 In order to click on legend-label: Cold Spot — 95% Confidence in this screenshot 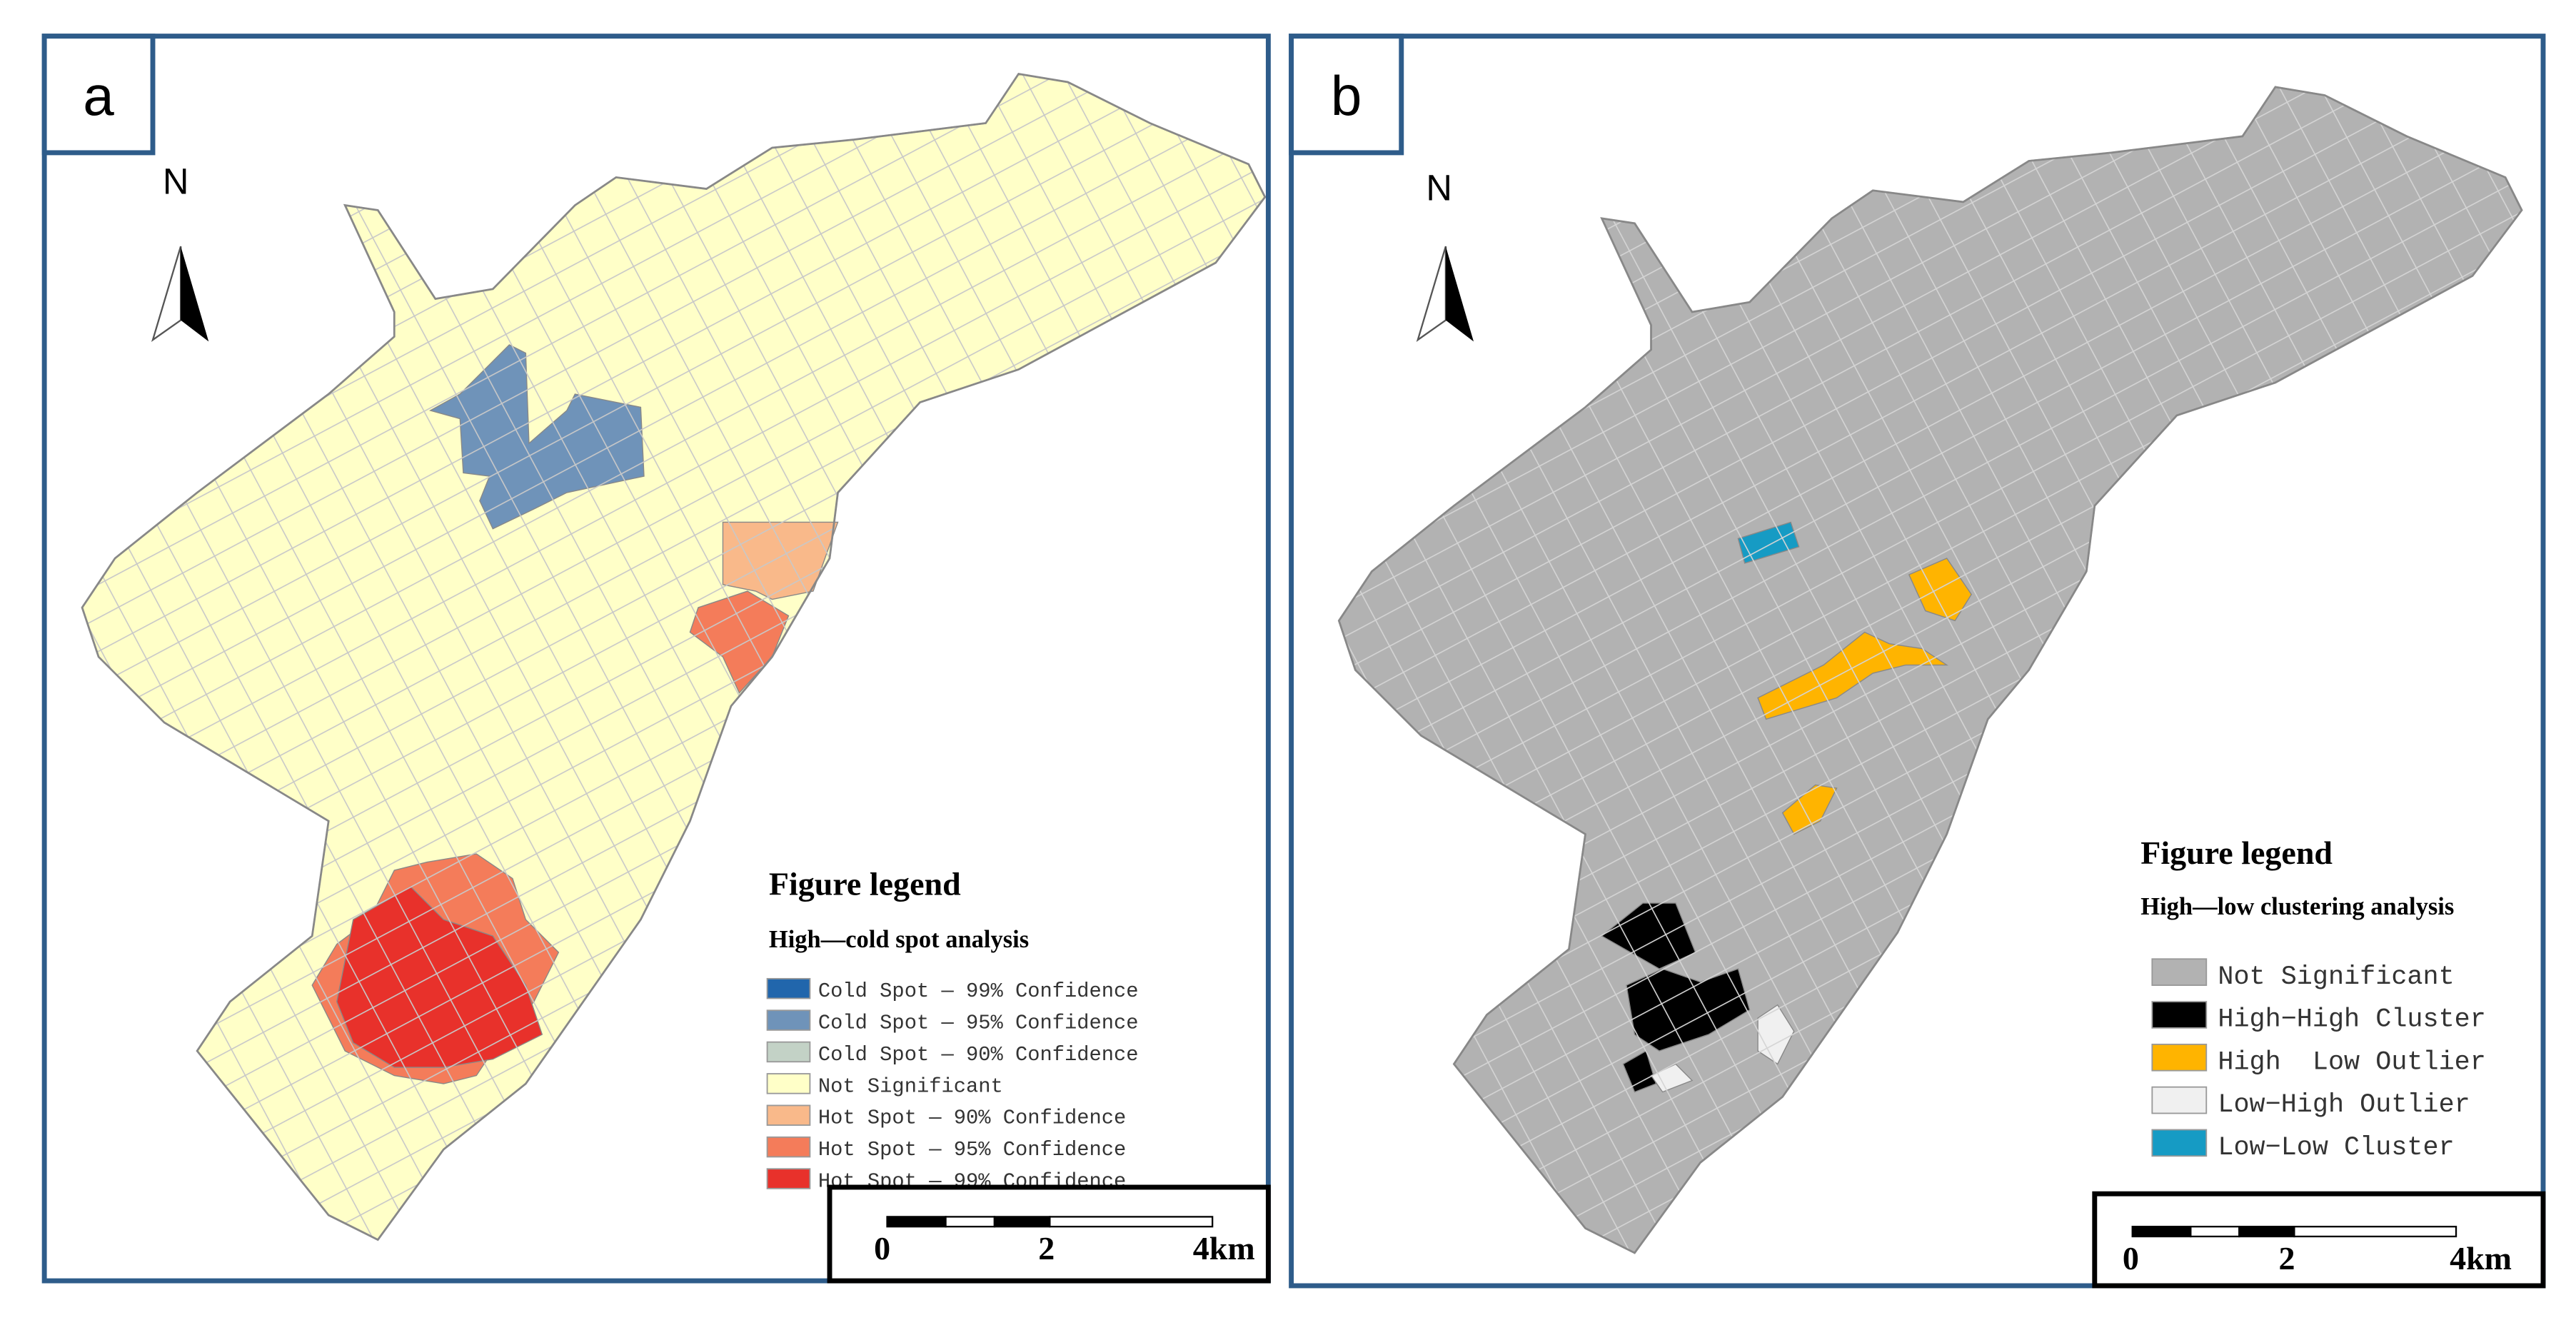, I will do `click(978, 1023)`.